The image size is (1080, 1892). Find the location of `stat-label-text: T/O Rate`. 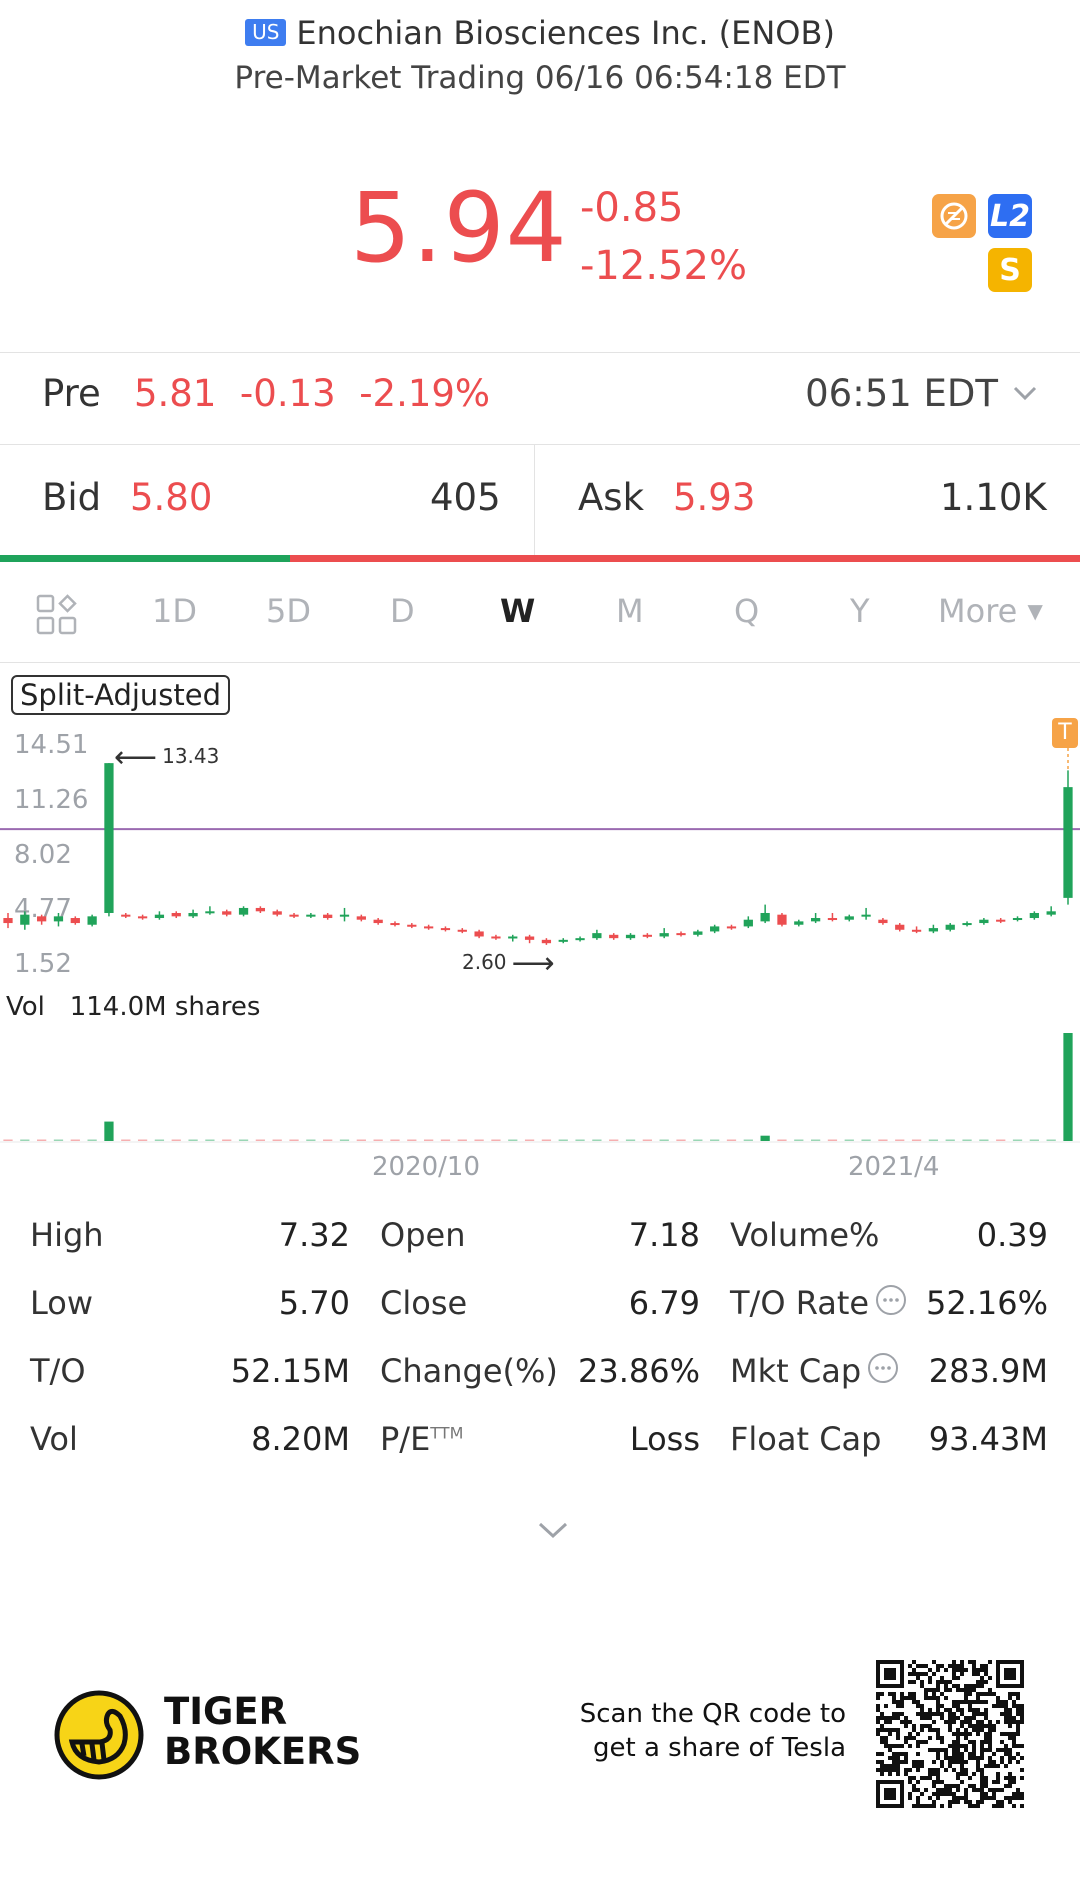

stat-label-text: T/O Rate is located at coordinates (800, 1303).